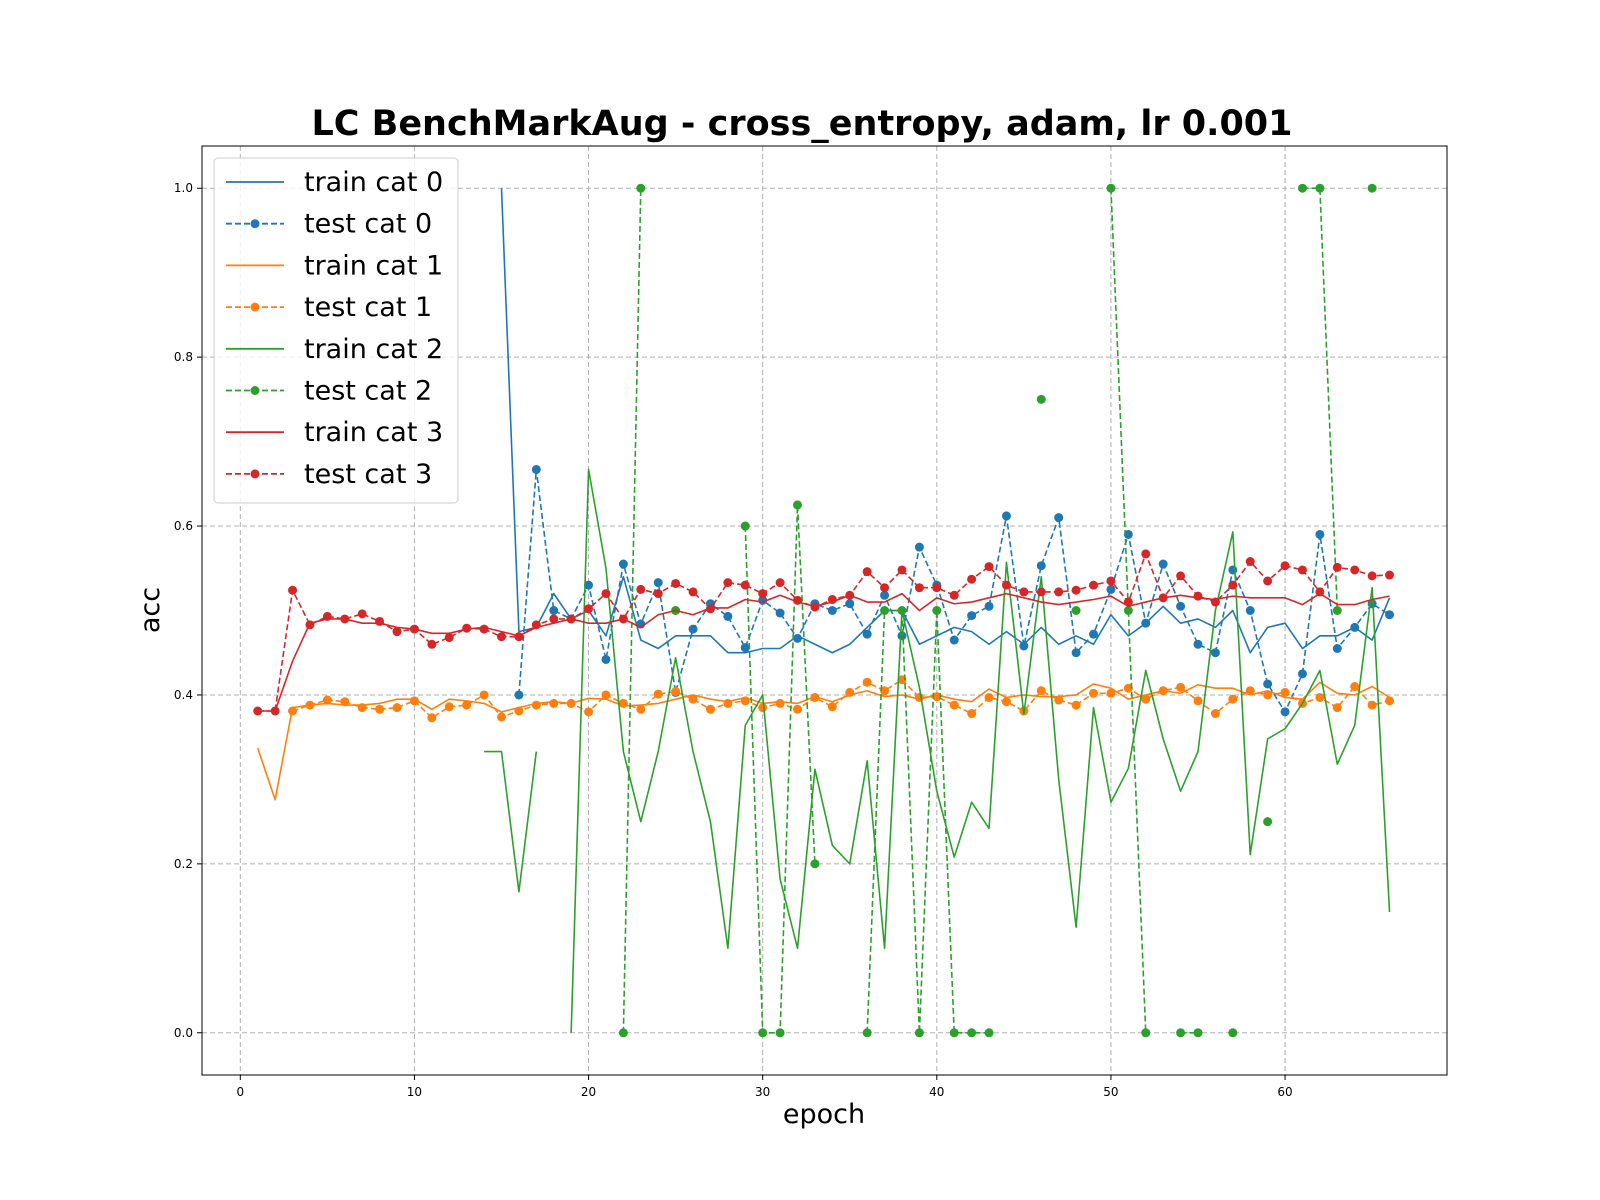 This screenshot has height=1200, width=1600. Describe the element at coordinates (373, 432) in the screenshot. I see `legend-label: train cat 3` at that location.